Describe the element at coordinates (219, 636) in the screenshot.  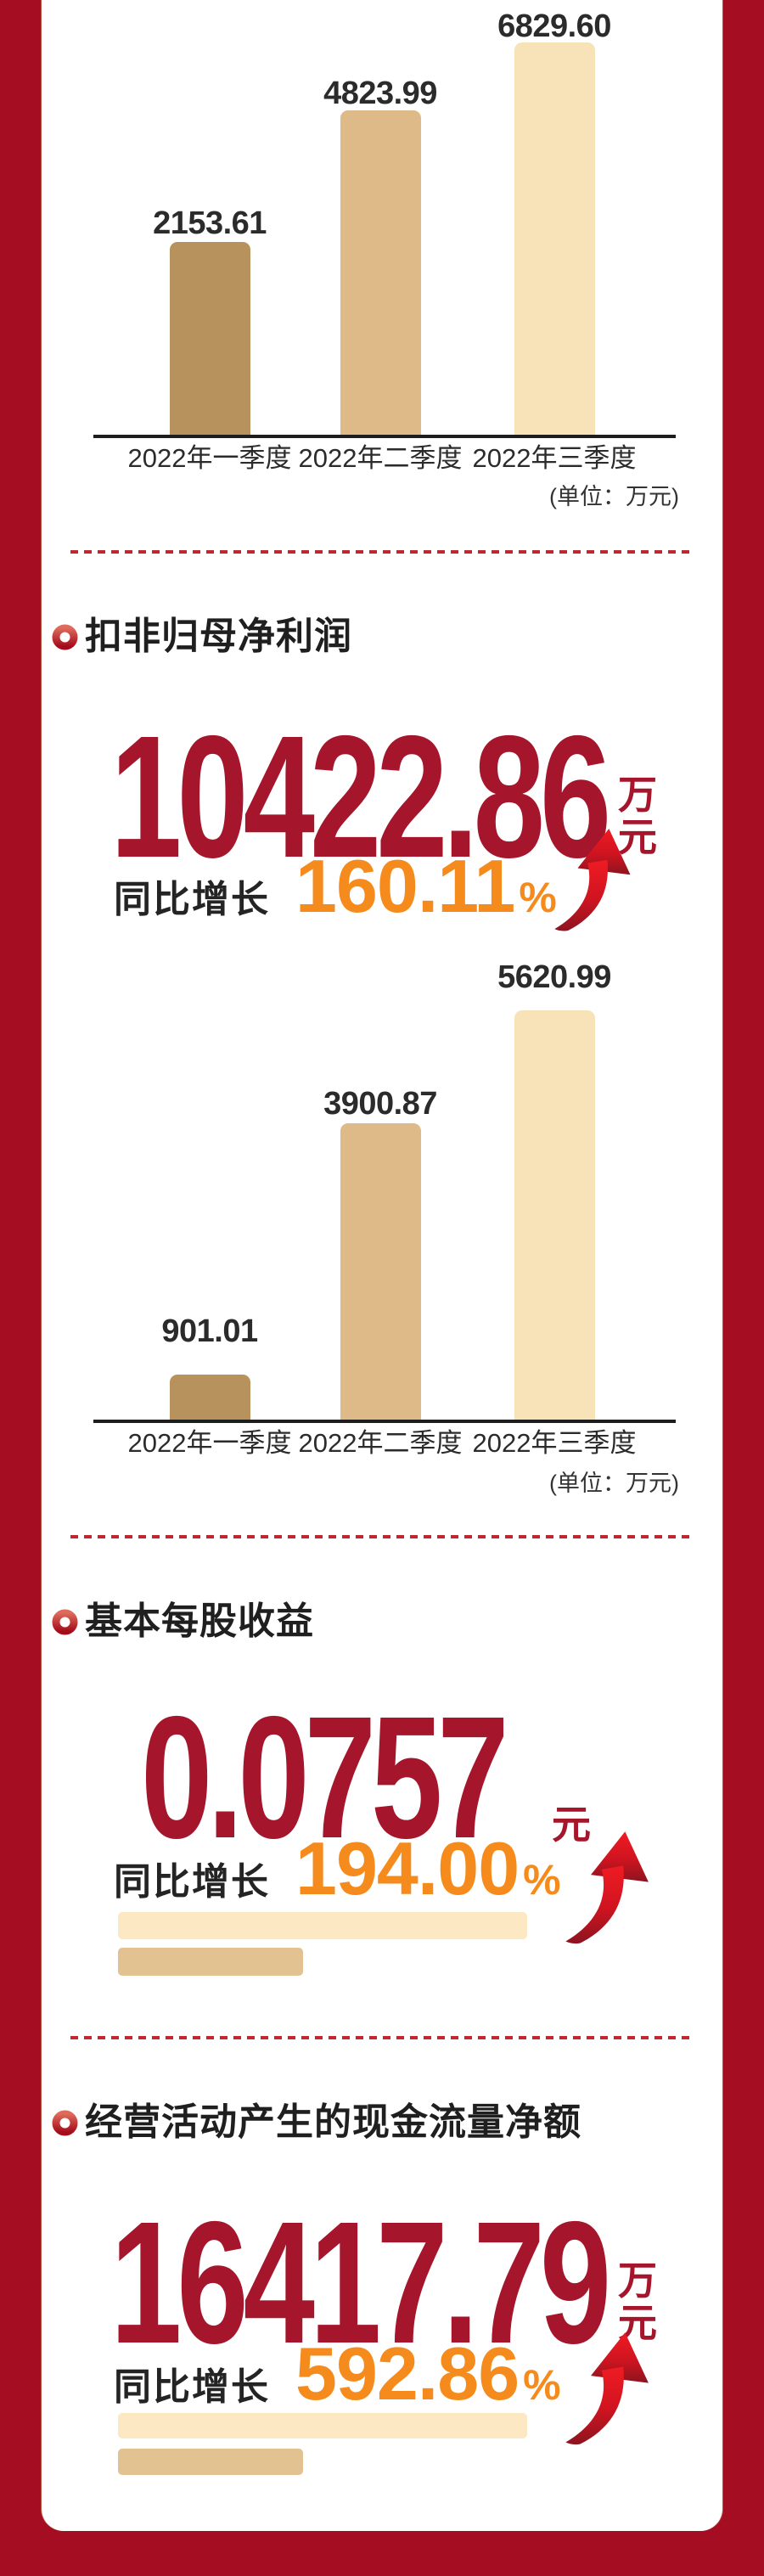
I see `section-title-net-profit: 扣非归母净利润` at that location.